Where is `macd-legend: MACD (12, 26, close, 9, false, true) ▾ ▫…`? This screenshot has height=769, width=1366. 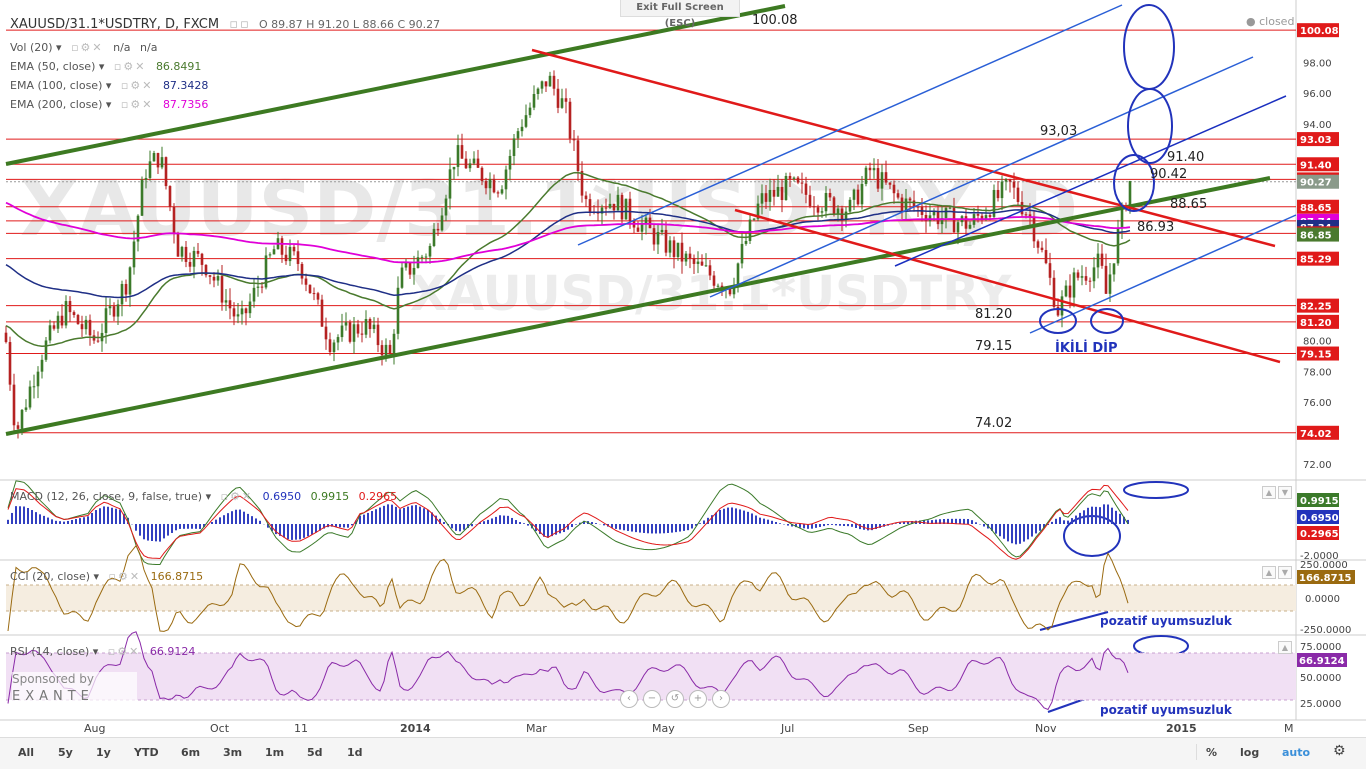
macd-legend: MACD (12, 26, close, 9, false, true) ▾ ▫… is located at coordinates (204, 496).